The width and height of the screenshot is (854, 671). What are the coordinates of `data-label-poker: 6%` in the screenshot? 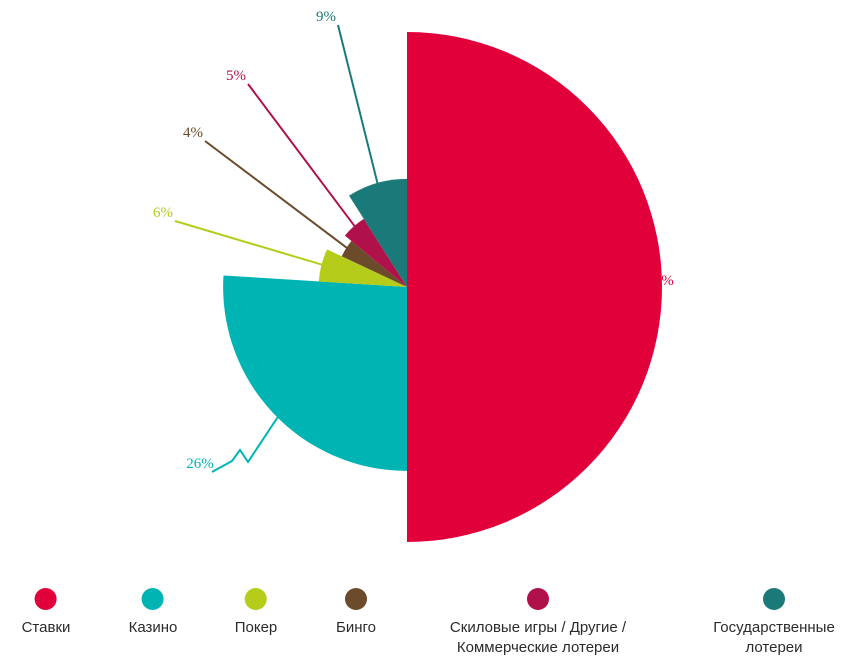 It's located at (163, 213).